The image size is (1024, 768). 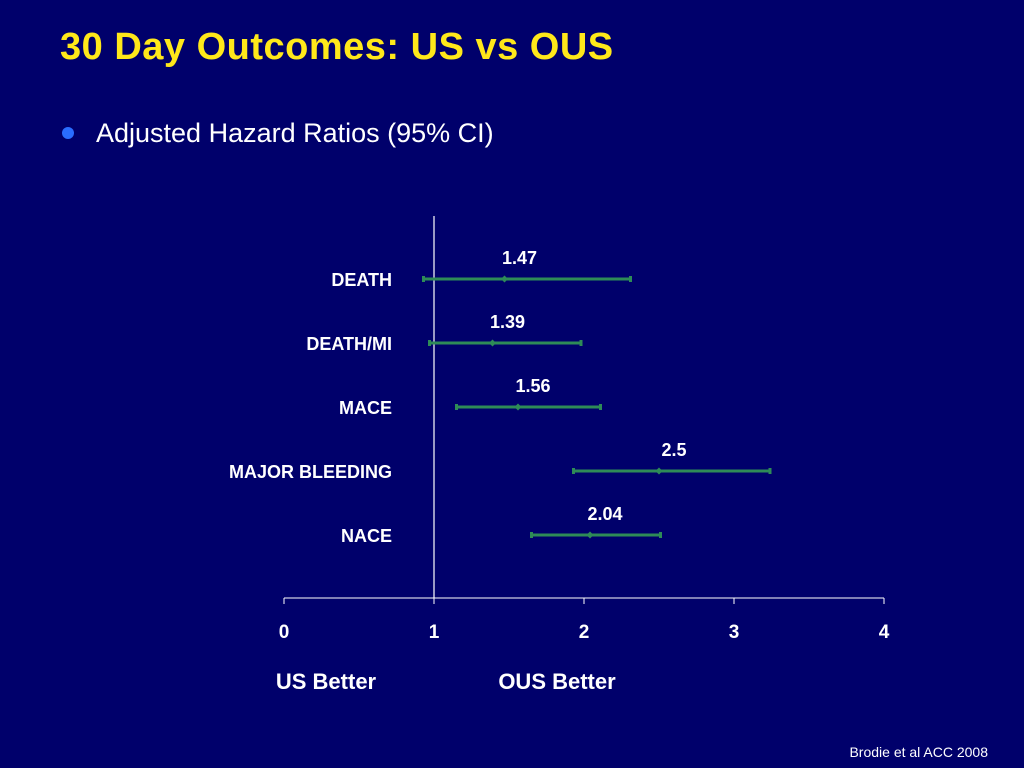 I want to click on value-label: 2.04, so click(x=604, y=514).